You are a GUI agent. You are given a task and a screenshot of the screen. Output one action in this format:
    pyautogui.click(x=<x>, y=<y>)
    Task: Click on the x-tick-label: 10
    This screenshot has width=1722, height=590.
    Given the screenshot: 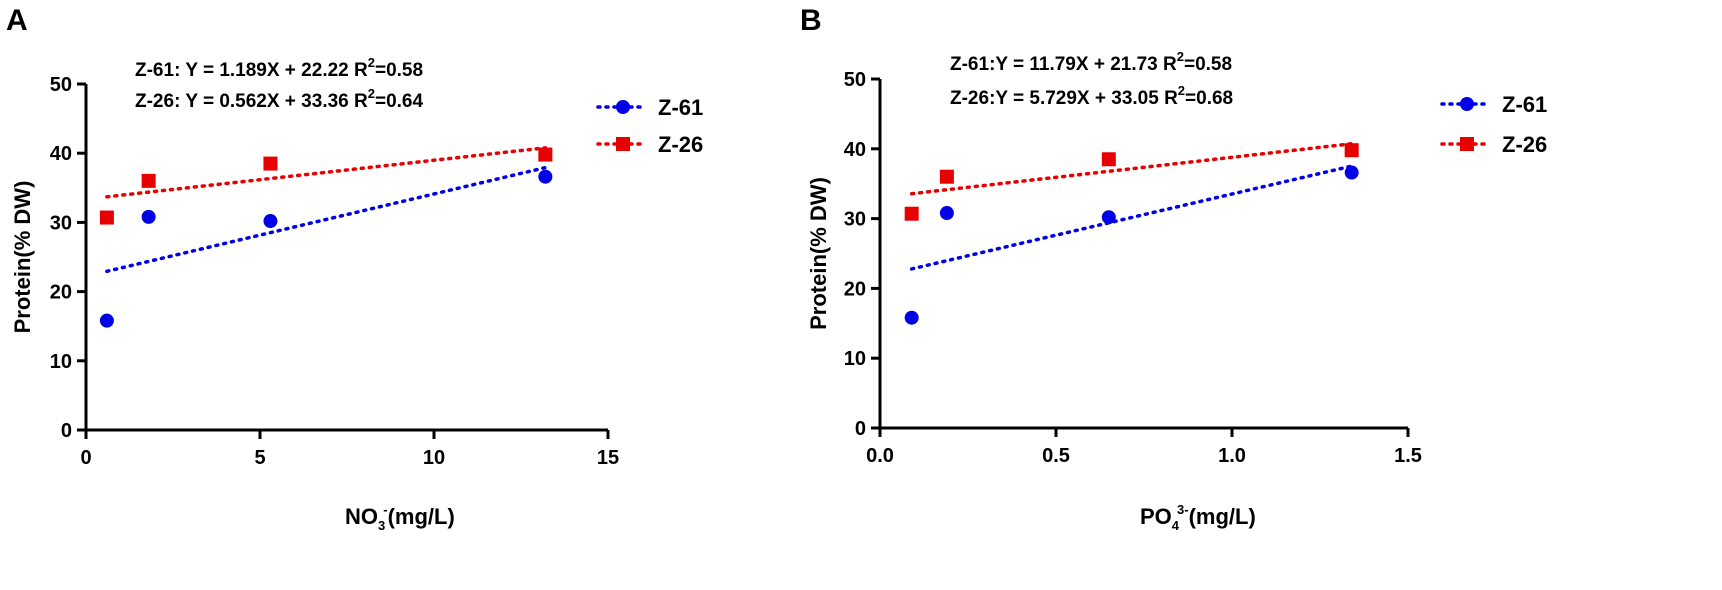 What is the action you would take?
    pyautogui.click(x=434, y=458)
    